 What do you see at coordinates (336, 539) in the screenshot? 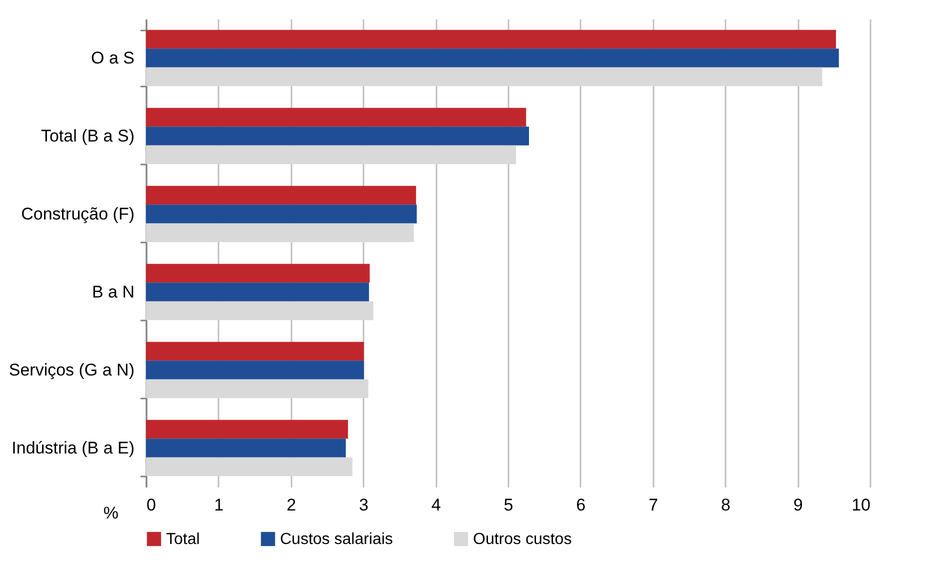
I see `legend-label: Custos salariais` at bounding box center [336, 539].